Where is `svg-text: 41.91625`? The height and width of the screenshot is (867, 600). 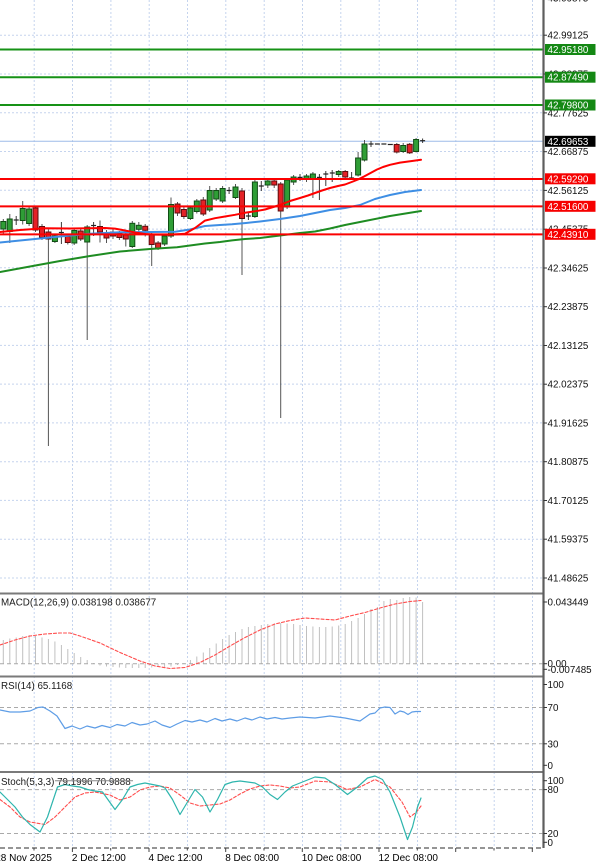 svg-text: 41.91625 is located at coordinates (568, 424).